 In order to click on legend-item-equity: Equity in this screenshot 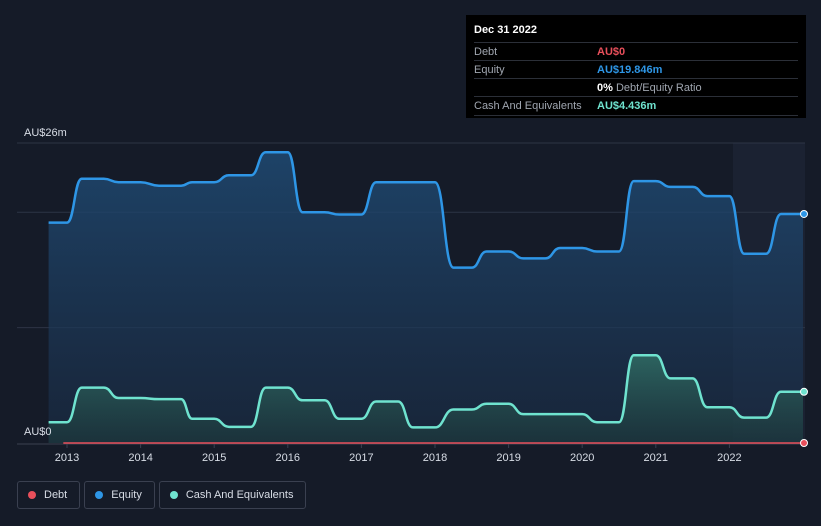, I will do `click(119, 495)`.